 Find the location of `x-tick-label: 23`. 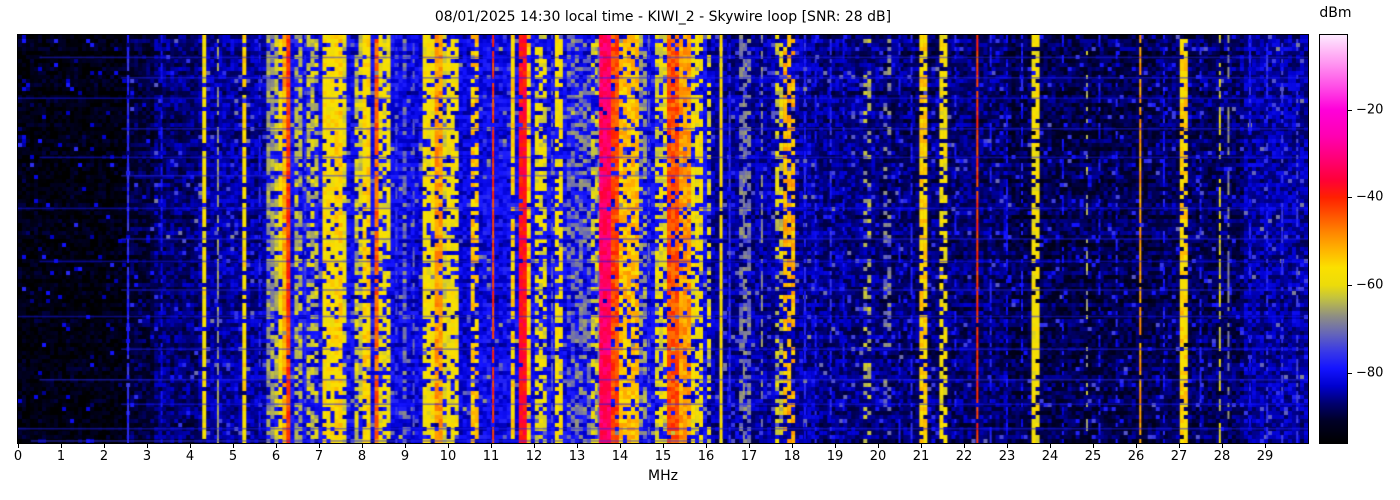

x-tick-label: 23 is located at coordinates (1007, 456).